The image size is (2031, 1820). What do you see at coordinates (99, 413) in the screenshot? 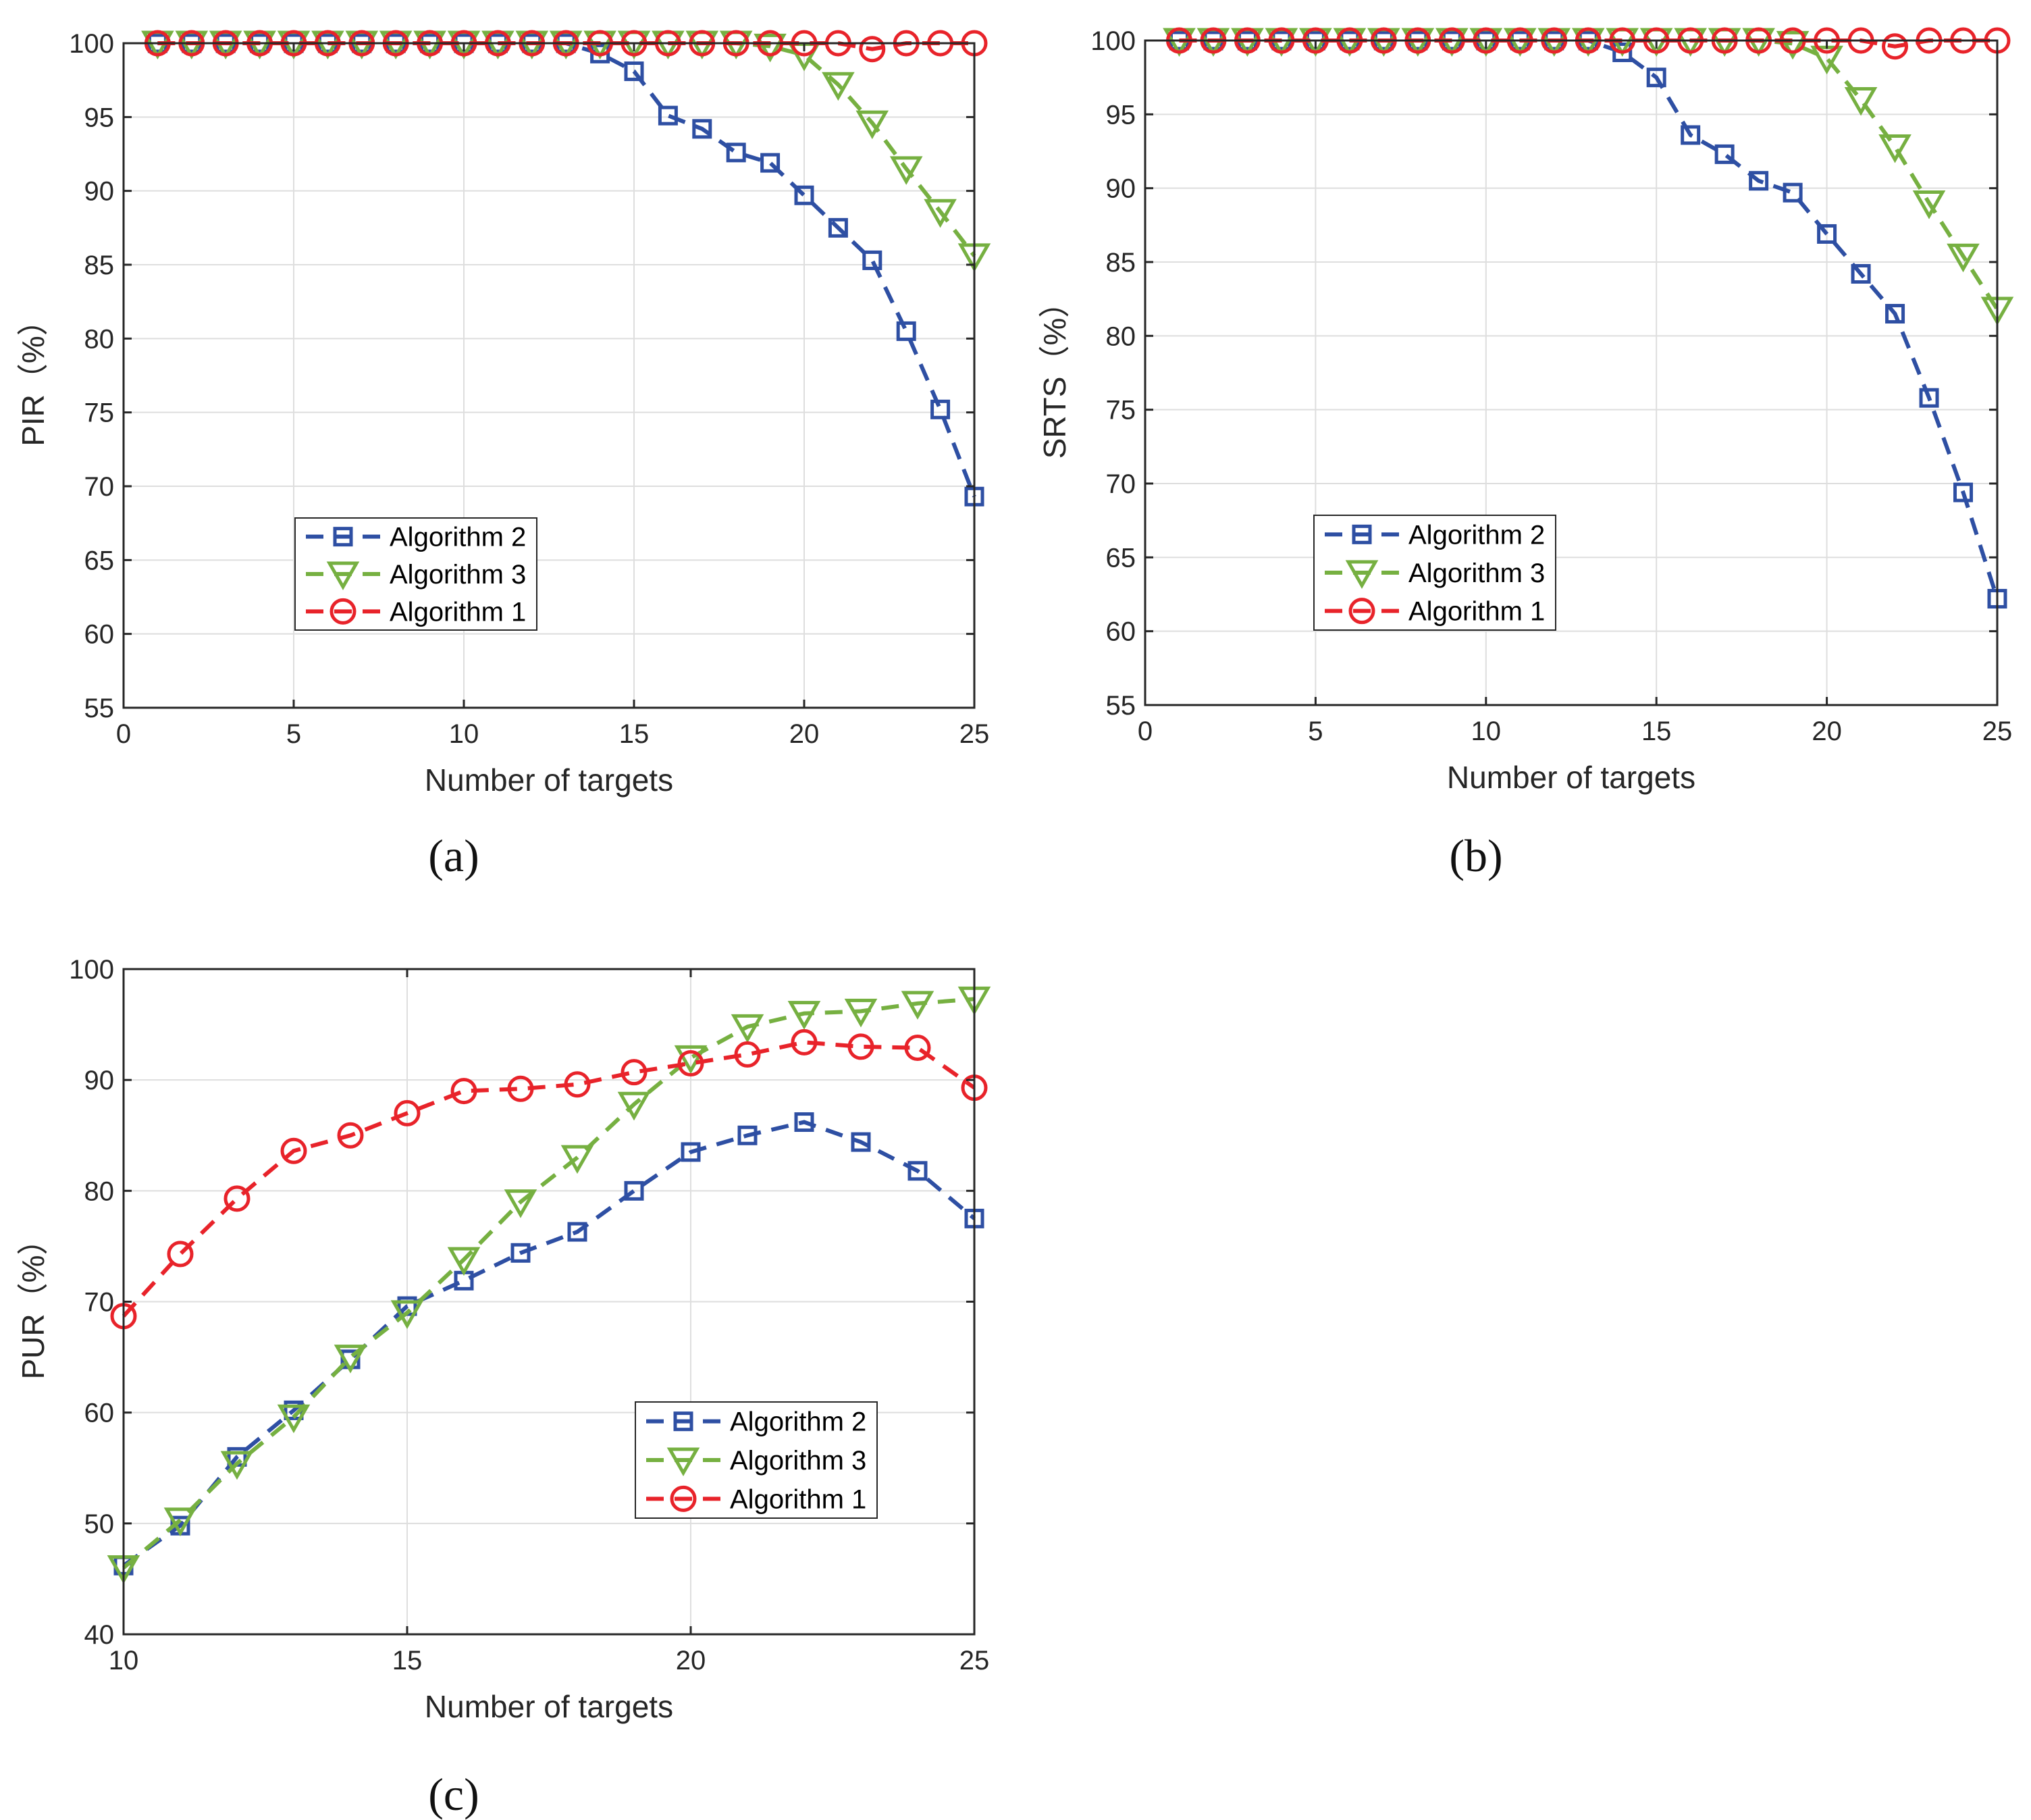
I see `y-tick-label: 75` at bounding box center [99, 413].